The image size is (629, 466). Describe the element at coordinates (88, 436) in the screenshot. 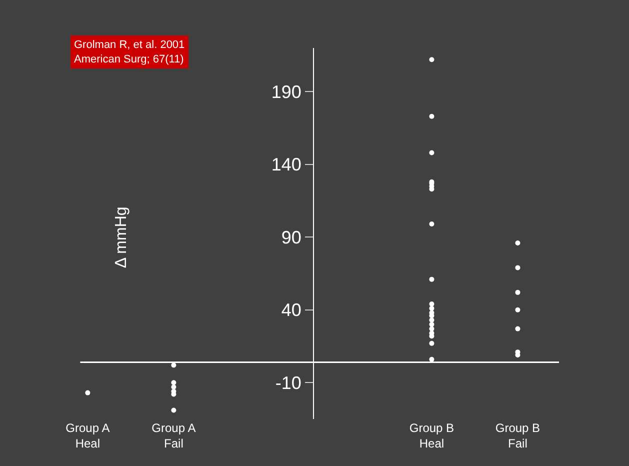

I see `x-tick-label: Group A Heal` at that location.